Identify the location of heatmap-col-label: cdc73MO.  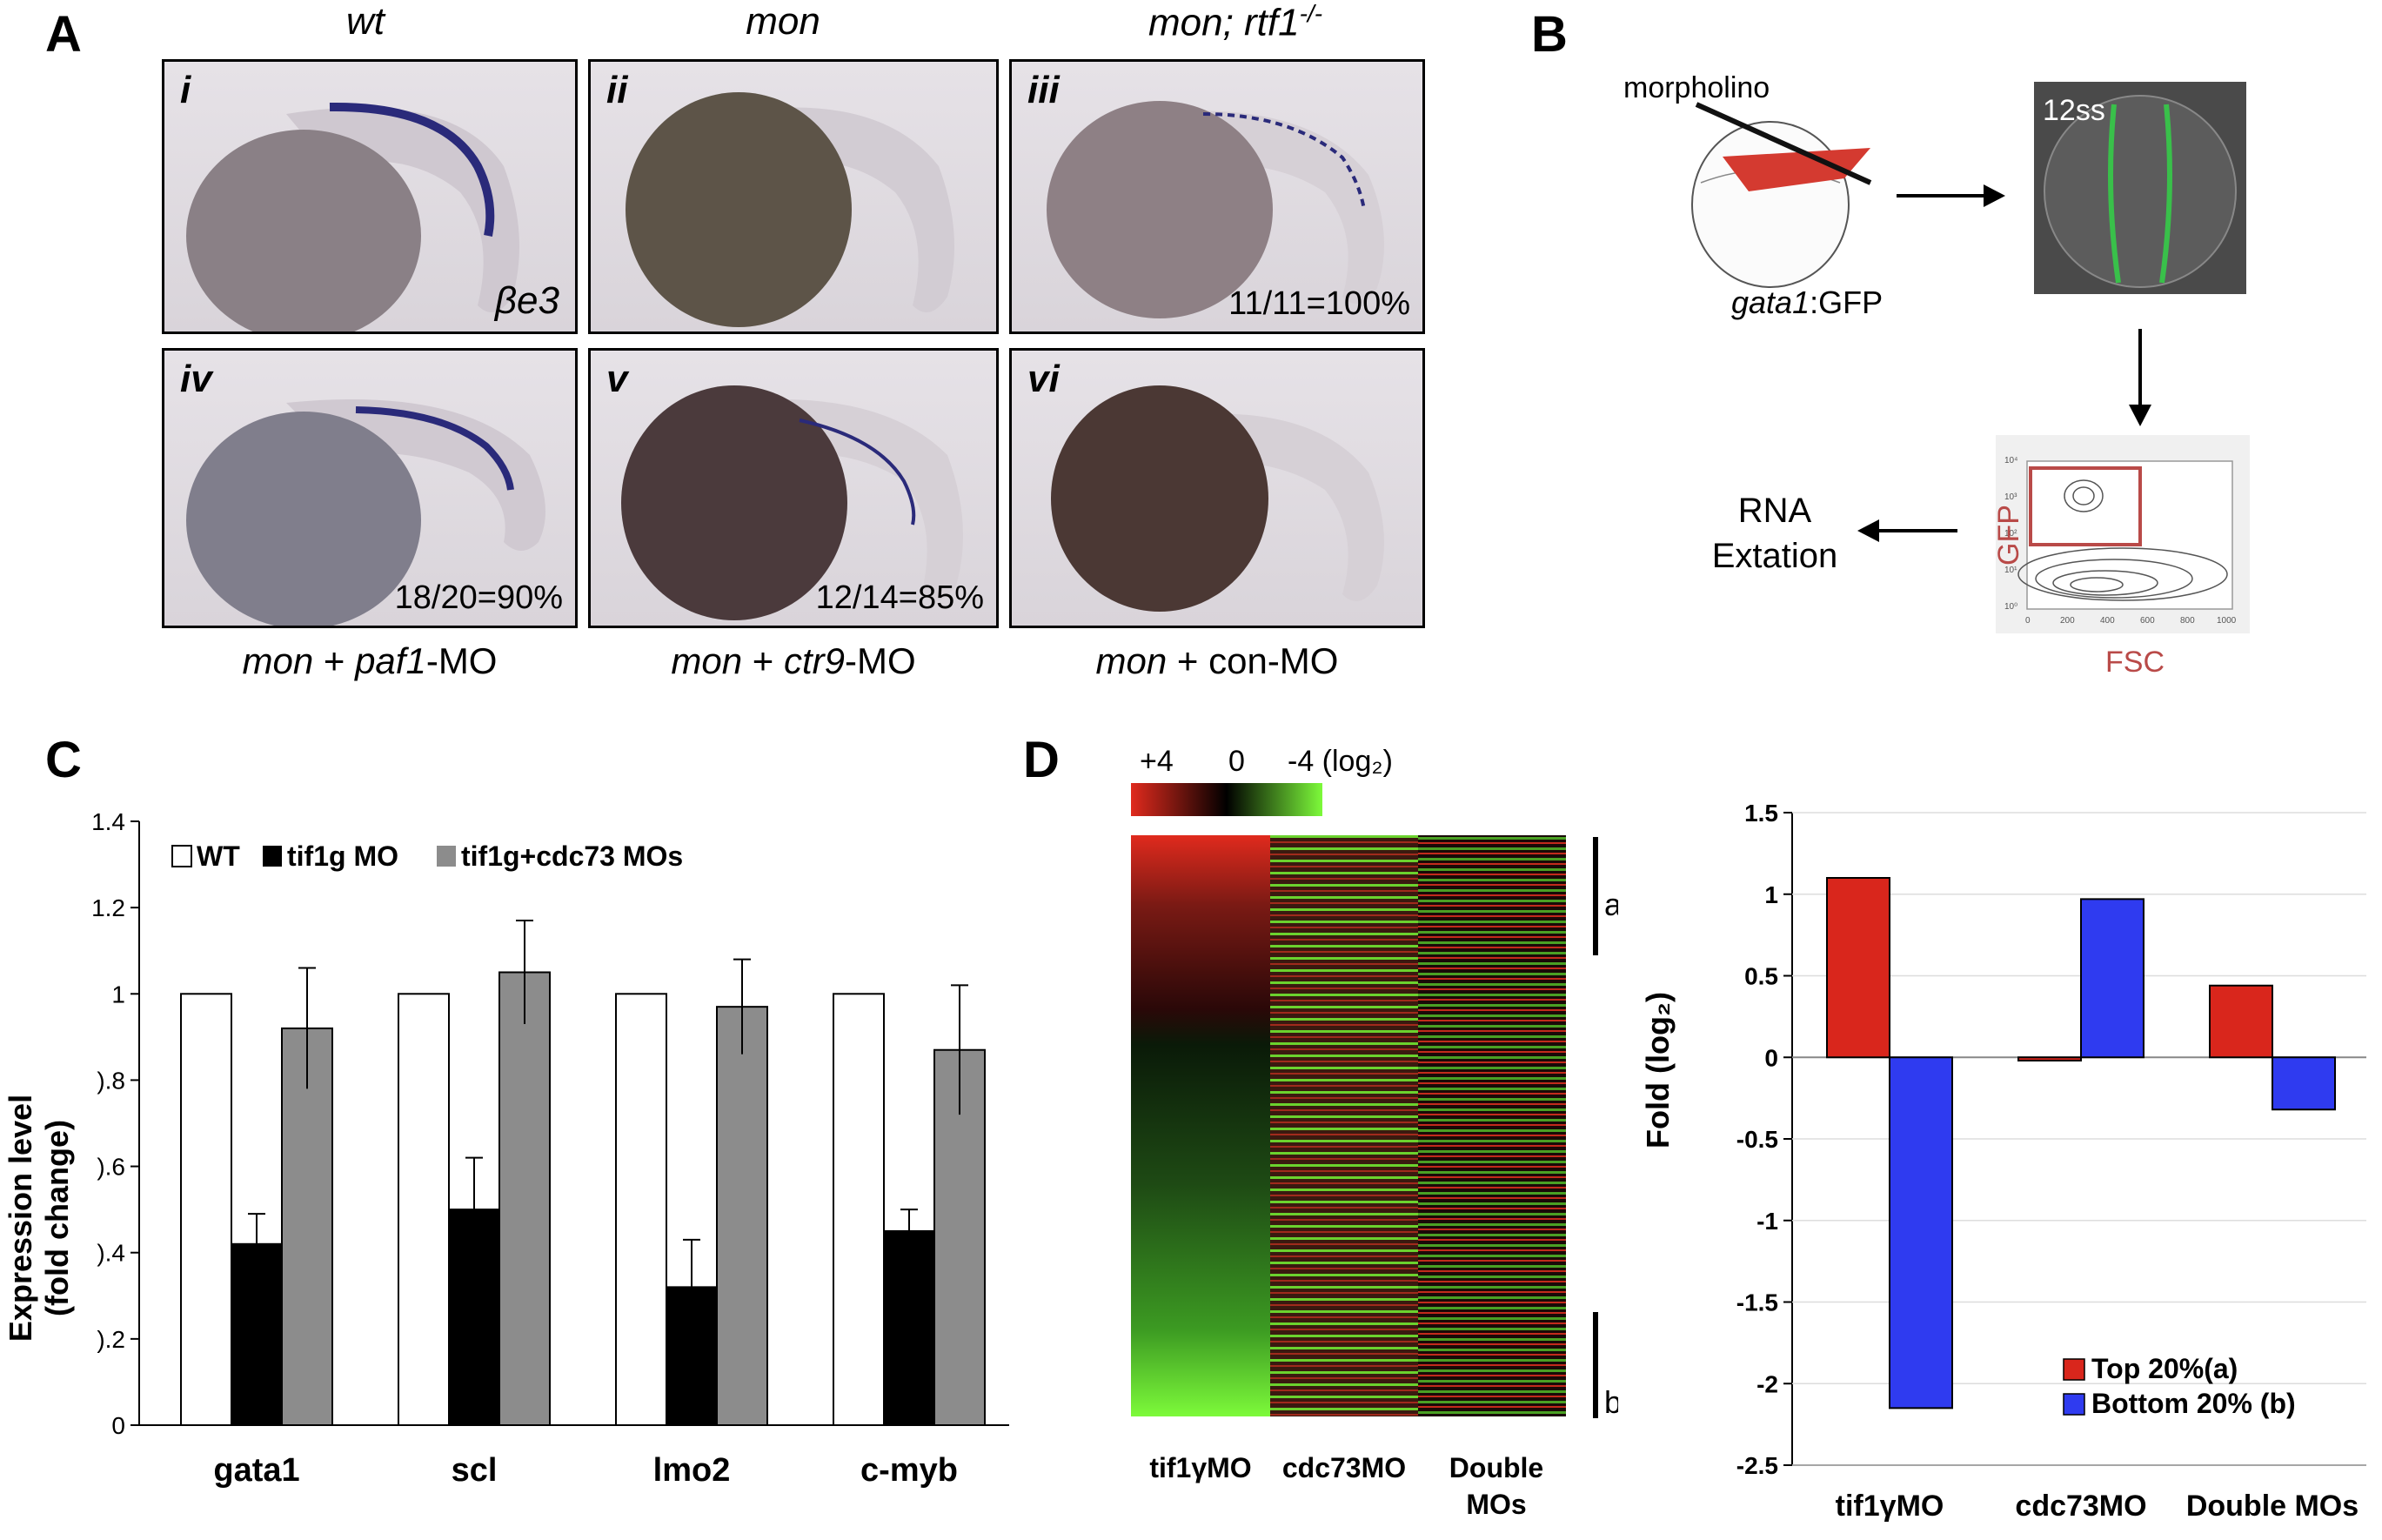
(1344, 1467).